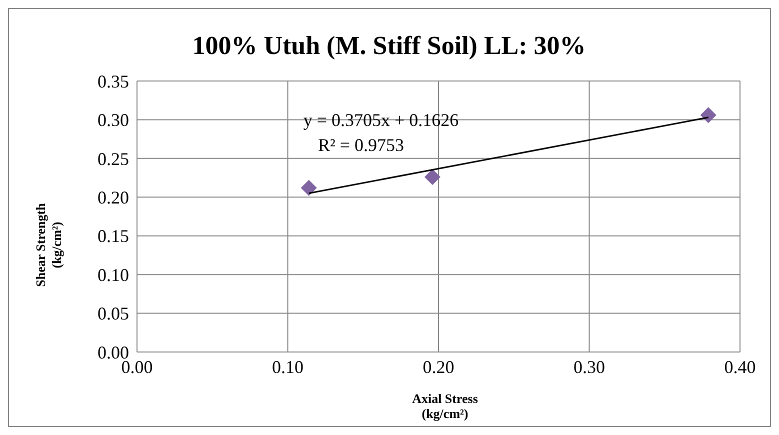  Describe the element at coordinates (740, 366) in the screenshot. I see `x-tick-label: 0.40` at that location.